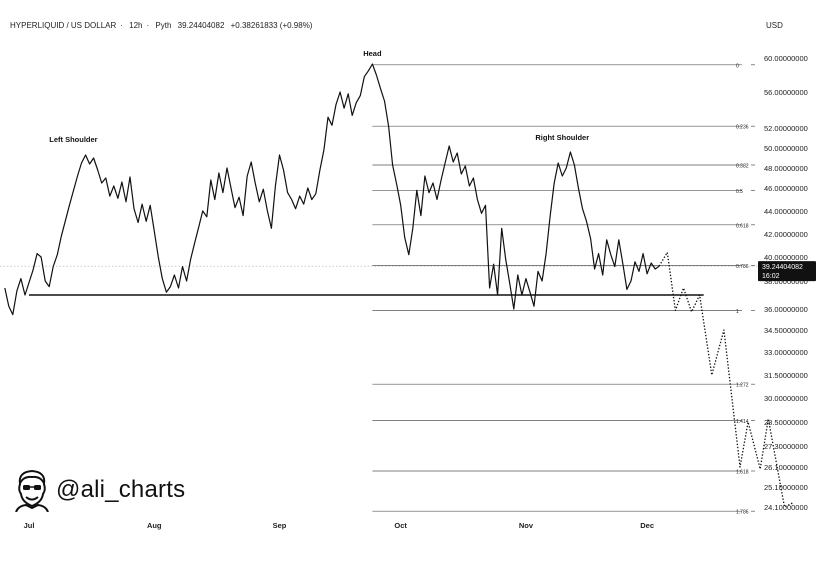 The width and height of the screenshot is (825, 572). Describe the element at coordinates (372, 53) in the screenshot. I see `pattern-annotation: Head` at that location.